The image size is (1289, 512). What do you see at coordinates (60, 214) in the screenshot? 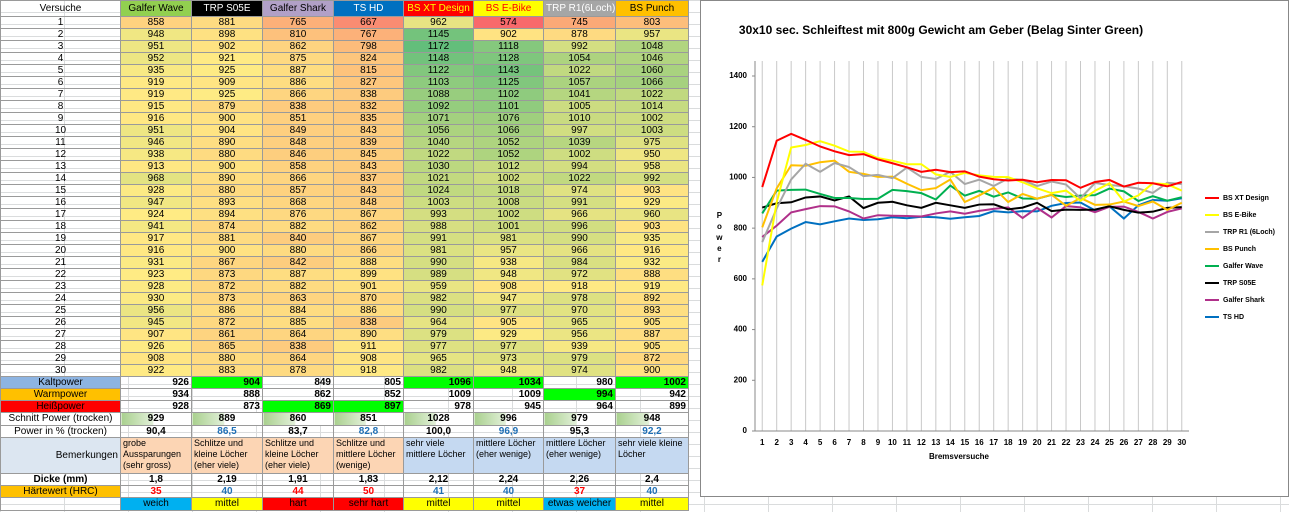
I see `trial-cell: 17` at bounding box center [60, 214].